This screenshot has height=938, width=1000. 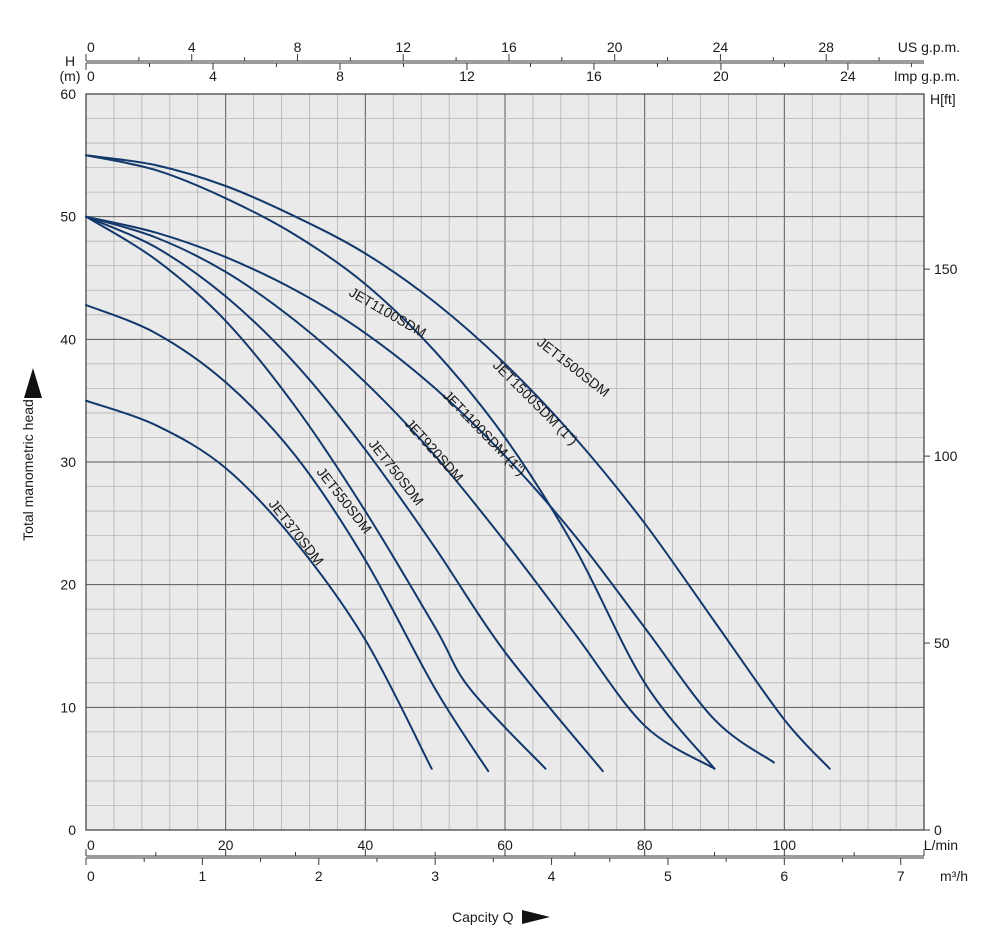 What do you see at coordinates (91, 876) in the screenshot?
I see `bottom-axis-2-label: 0` at bounding box center [91, 876].